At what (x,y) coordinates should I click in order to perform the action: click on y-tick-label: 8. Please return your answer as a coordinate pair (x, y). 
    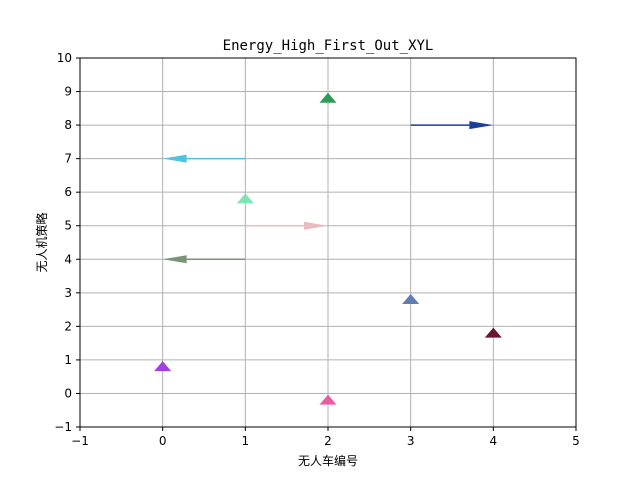
    Looking at the image, I should click on (68, 125).